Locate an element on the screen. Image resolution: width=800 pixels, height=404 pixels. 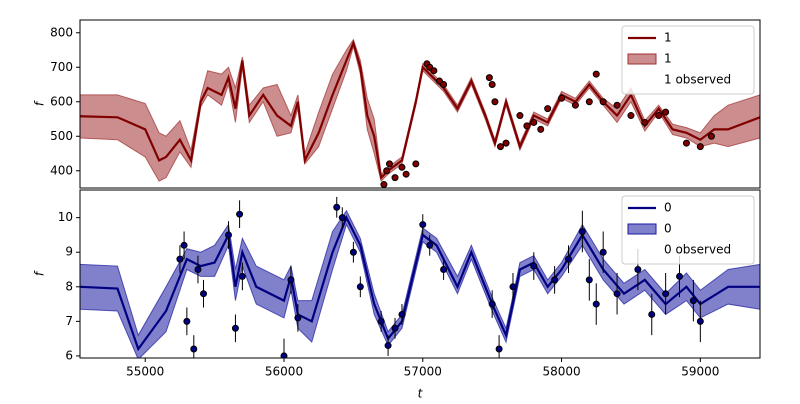
x-tick-label: 56000 is located at coordinates (284, 372).